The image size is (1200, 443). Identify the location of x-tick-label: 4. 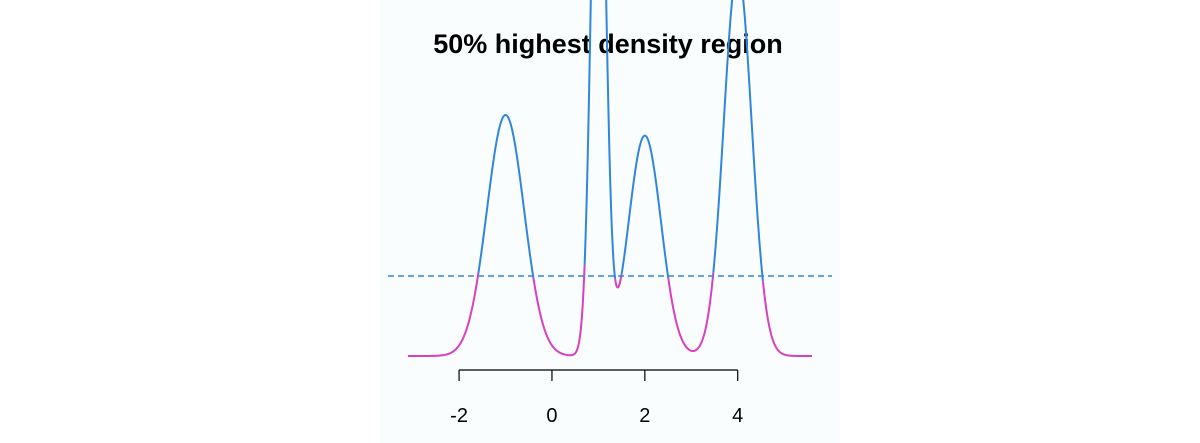
(737, 416).